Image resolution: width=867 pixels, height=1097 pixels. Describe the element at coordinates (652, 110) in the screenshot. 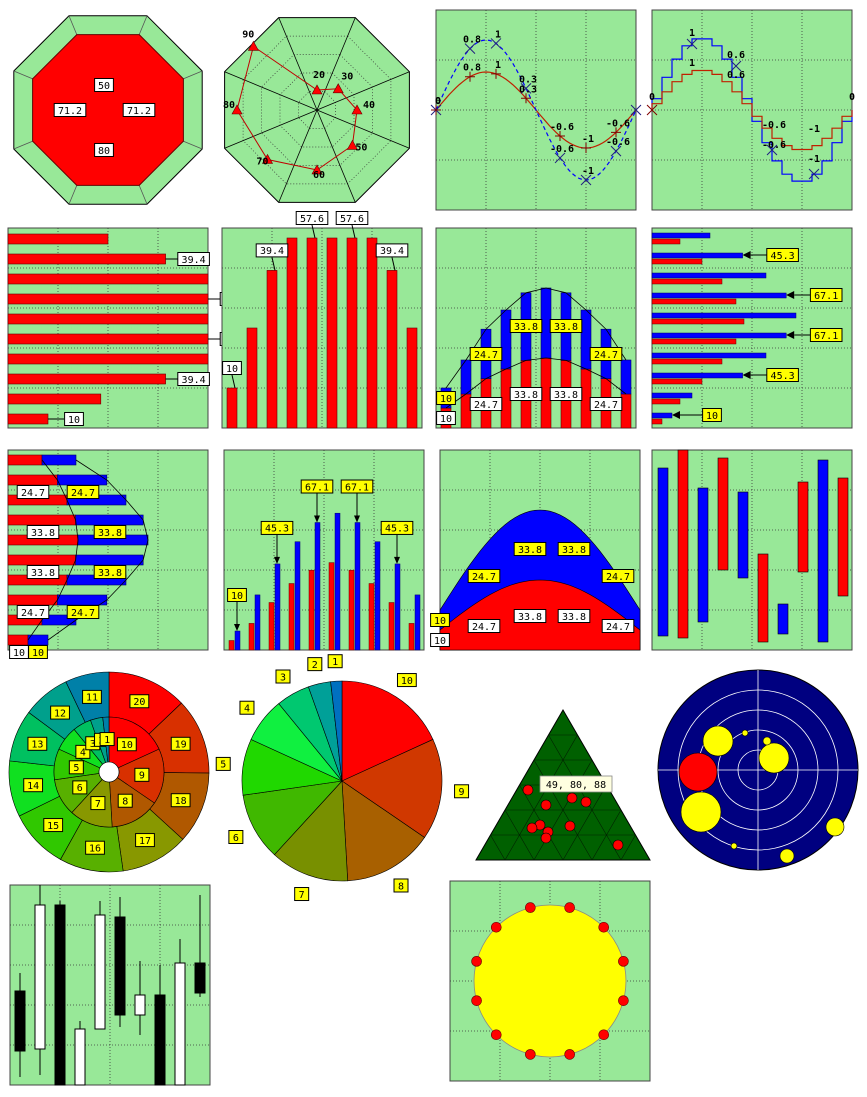

I see `x-marker` at that location.